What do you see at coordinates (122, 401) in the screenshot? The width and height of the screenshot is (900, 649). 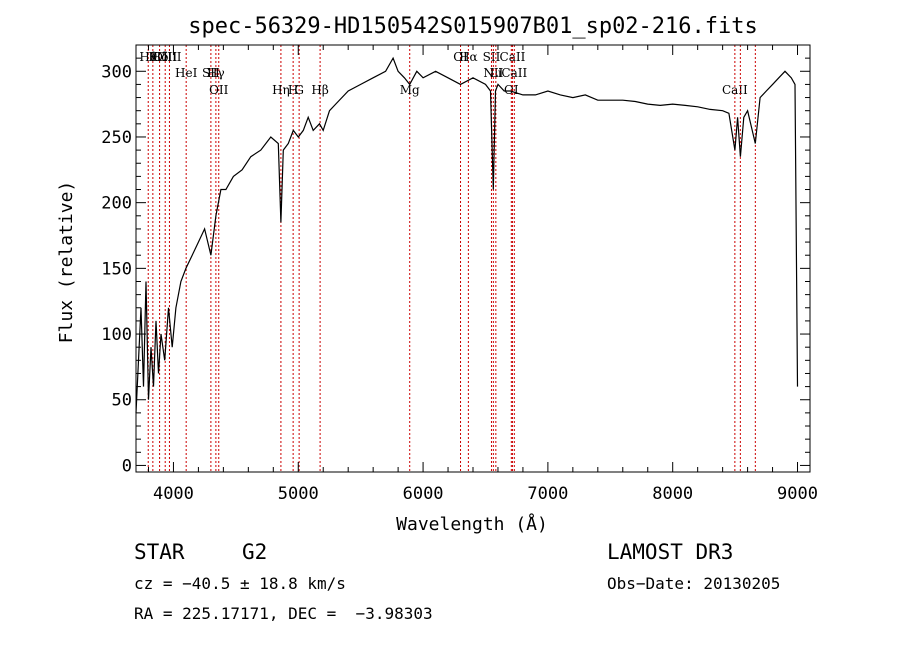 I see `y-tick-label: 50` at bounding box center [122, 401].